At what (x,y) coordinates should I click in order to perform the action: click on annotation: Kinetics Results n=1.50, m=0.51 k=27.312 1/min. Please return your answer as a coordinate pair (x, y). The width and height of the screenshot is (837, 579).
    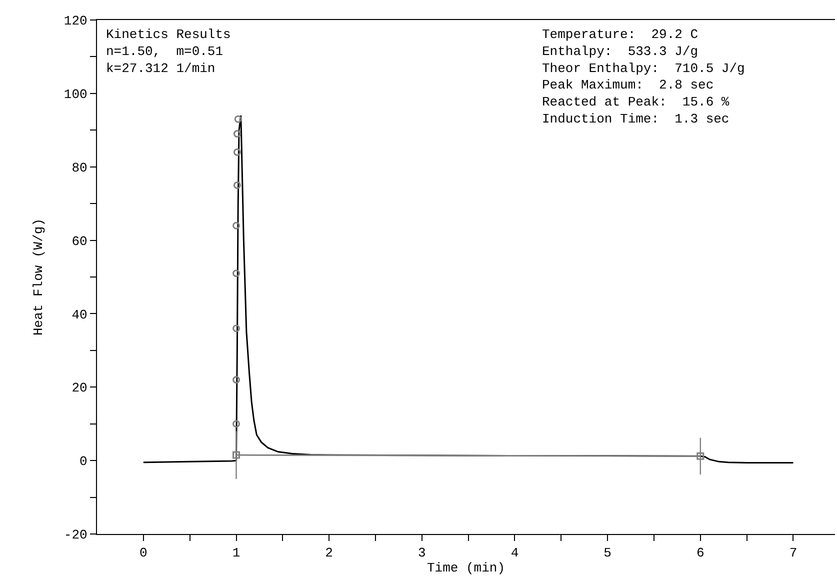
    Looking at the image, I should click on (168, 51).